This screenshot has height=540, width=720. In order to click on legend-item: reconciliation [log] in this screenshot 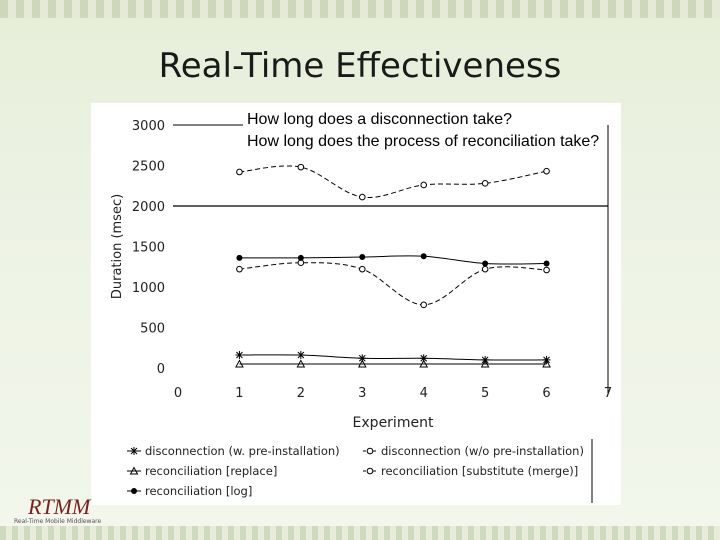, I will do `click(189, 491)`.